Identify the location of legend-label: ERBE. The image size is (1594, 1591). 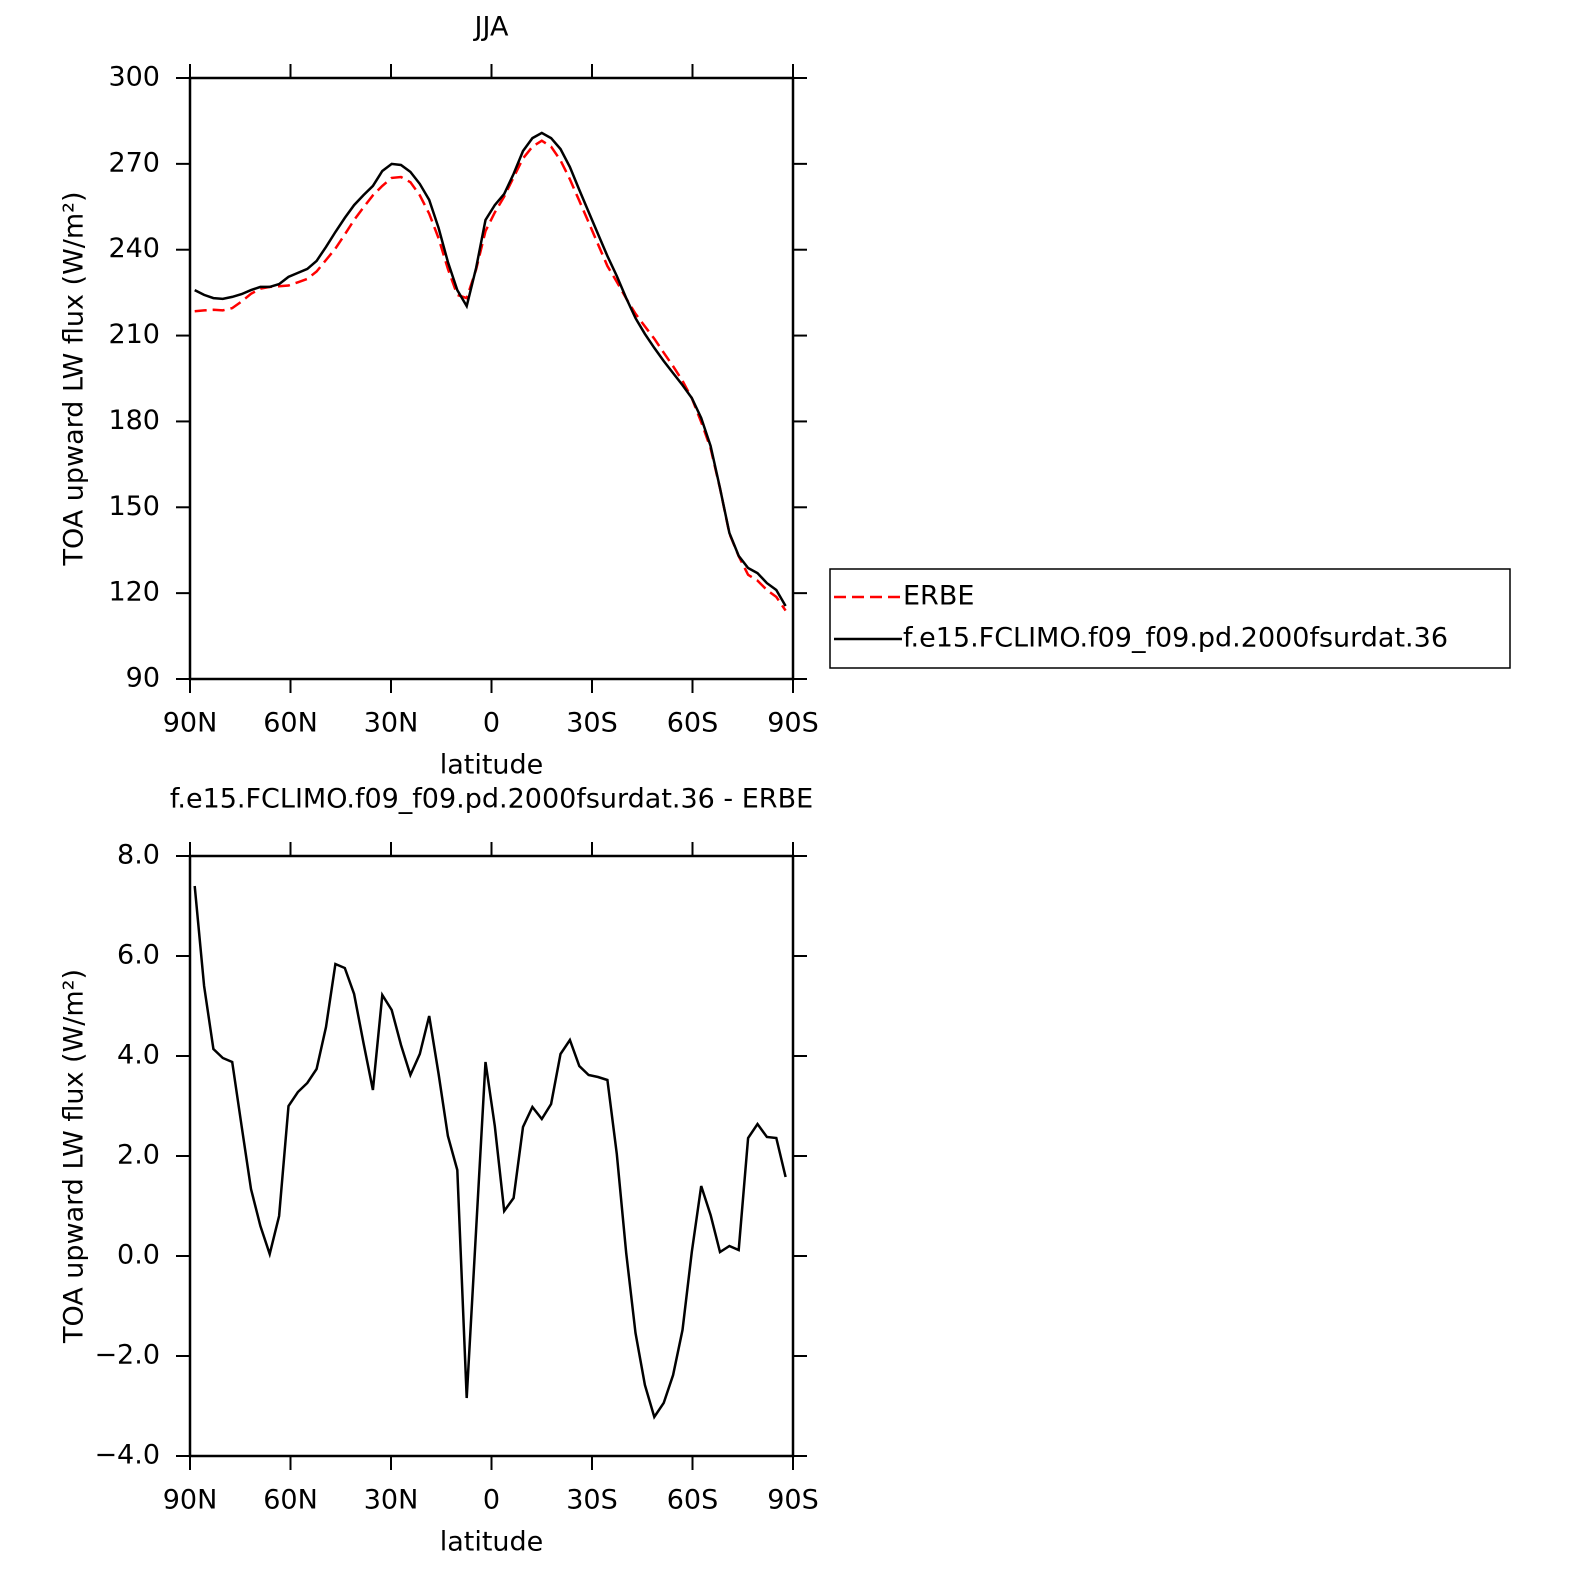
(938, 596).